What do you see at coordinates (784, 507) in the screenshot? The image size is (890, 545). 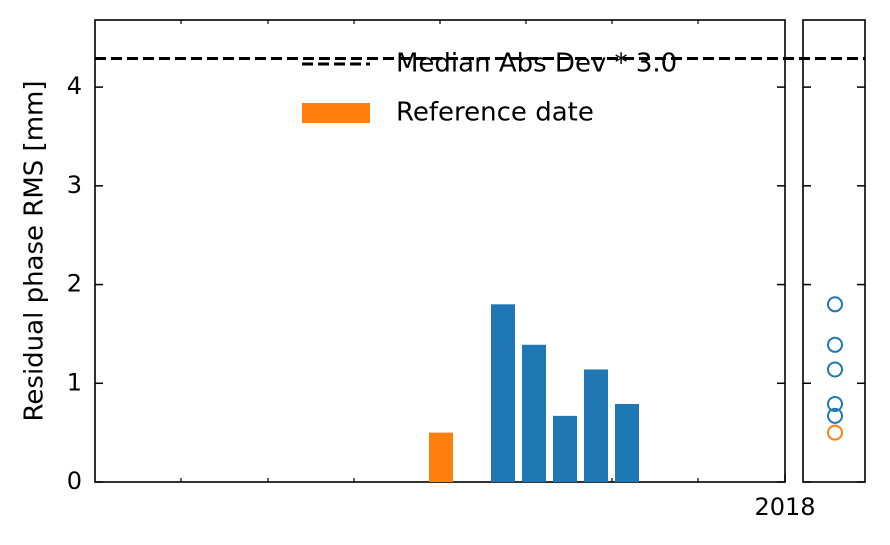 I see `x-tick-label: 2018` at bounding box center [784, 507].